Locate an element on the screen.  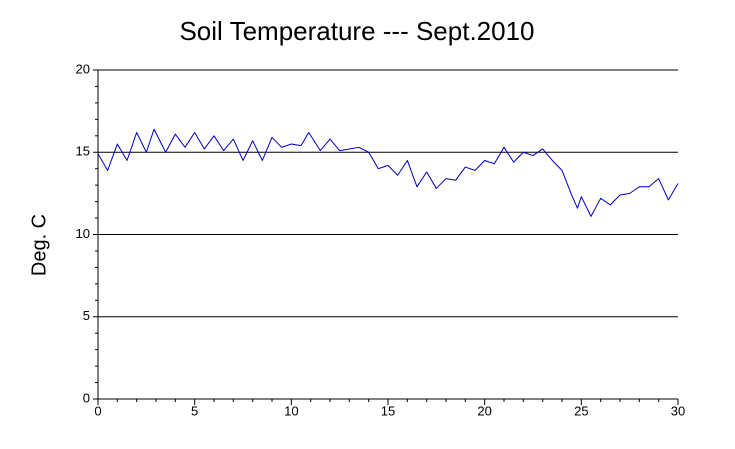
x-tick-label: 10 is located at coordinates (291, 410).